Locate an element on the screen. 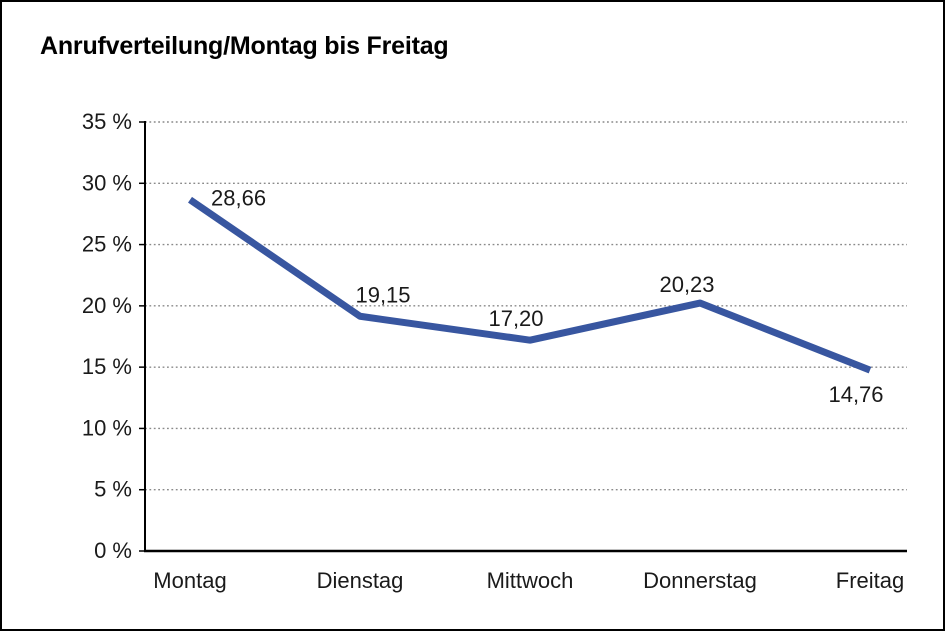  y-tick-label: 35 % is located at coordinates (107, 121).